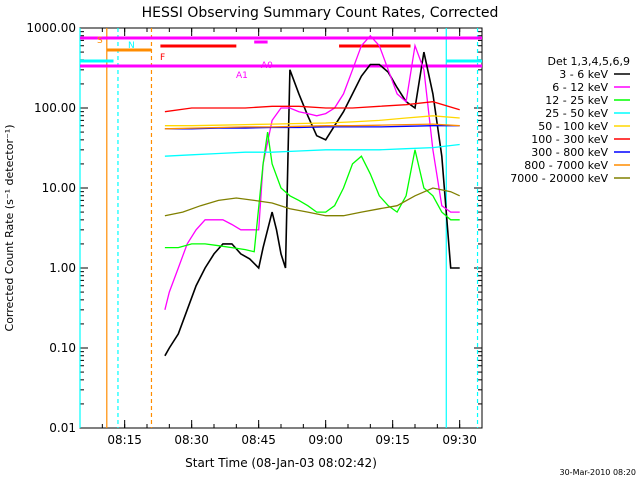 The height and width of the screenshot is (480, 640). I want to click on legend-header: Det 1,3,4,5,6,9, so click(588, 61).